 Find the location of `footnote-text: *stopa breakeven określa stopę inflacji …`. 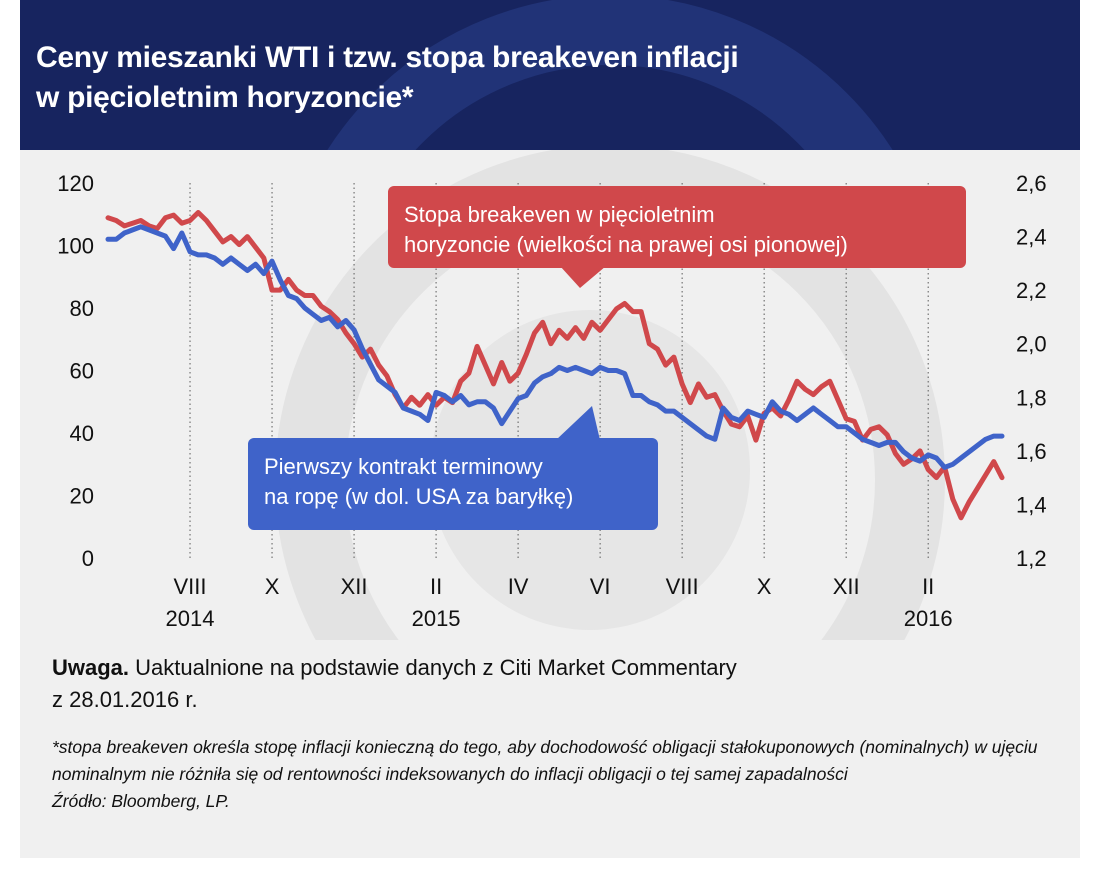

footnote-text: *stopa breakeven określa stopę inflacji … is located at coordinates (545, 760).